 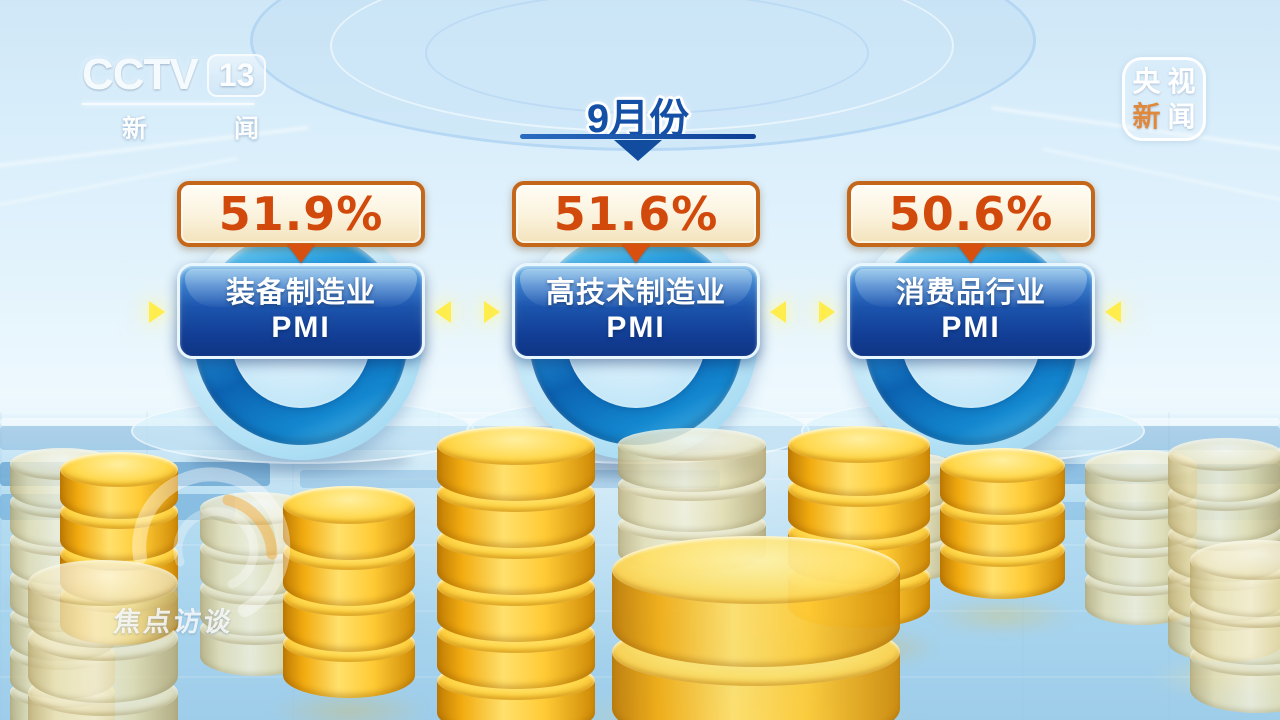 I want to click on label-plate: 高技术制造业 PMI, so click(x=636, y=311).